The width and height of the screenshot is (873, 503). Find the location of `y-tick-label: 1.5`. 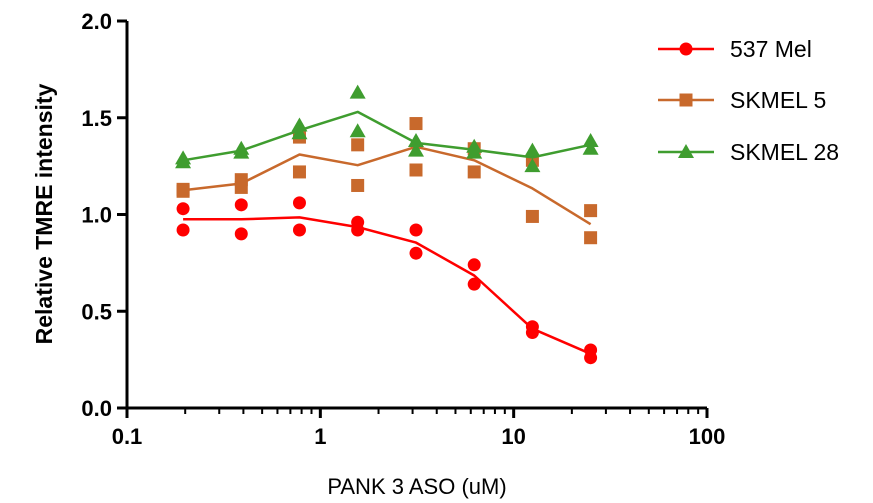

y-tick-label: 1.5 is located at coordinates (96, 118).